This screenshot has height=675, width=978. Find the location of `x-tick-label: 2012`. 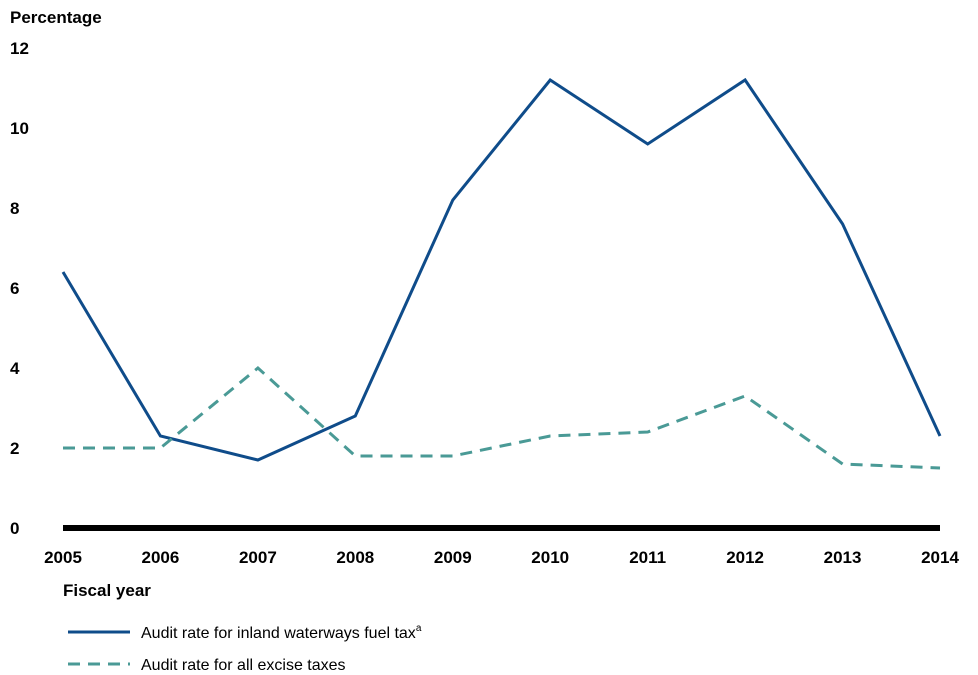

x-tick-label: 2012 is located at coordinates (745, 557).